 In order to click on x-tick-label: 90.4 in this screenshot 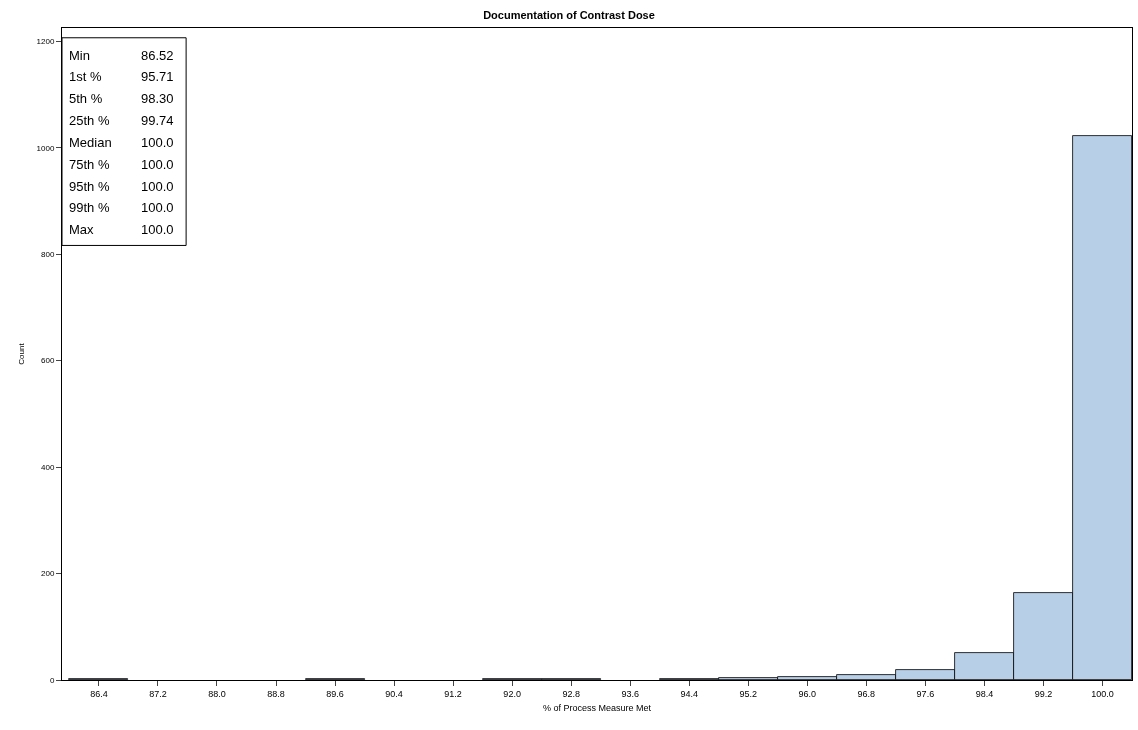, I will do `click(394, 693)`.